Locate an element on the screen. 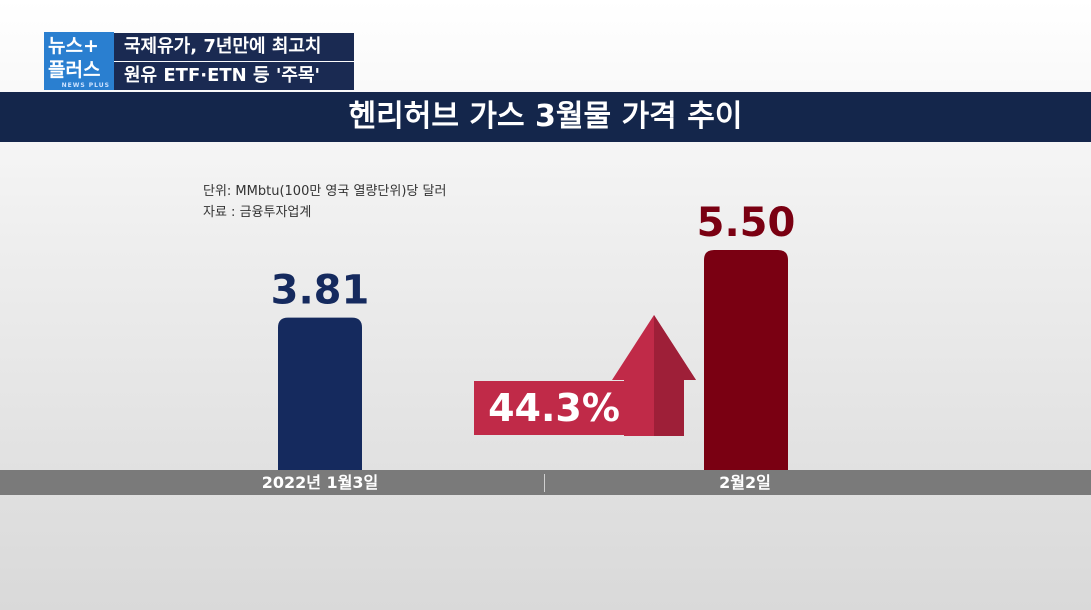 Image resolution: width=1091 pixels, height=610 pixels. x-axis-bar is located at coordinates (545, 482).